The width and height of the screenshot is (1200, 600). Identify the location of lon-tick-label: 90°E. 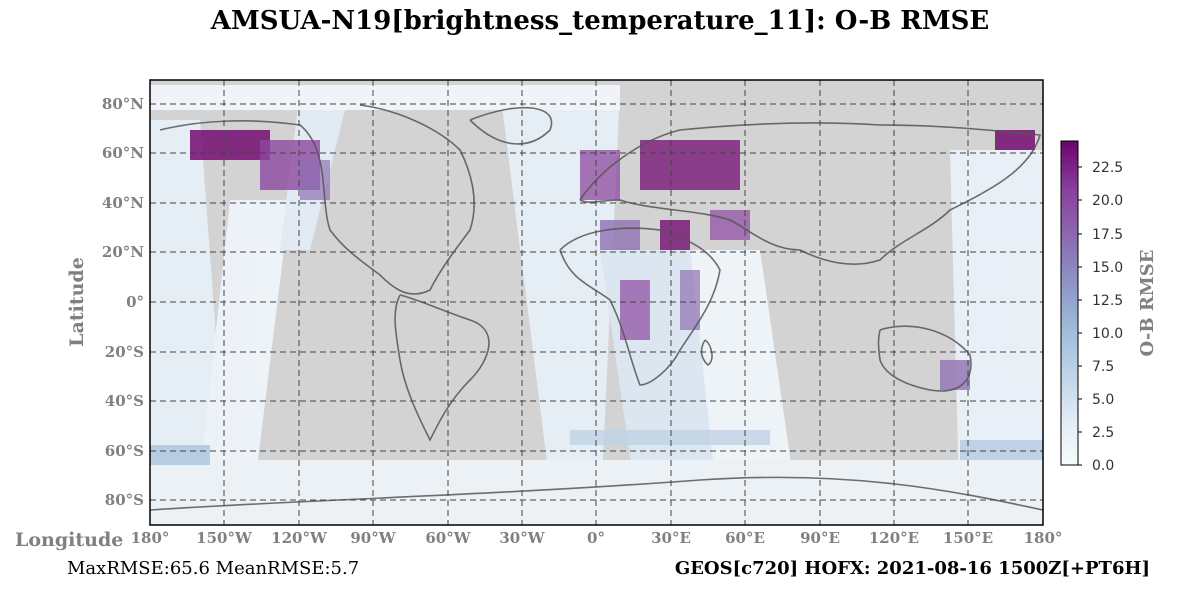
(820, 538).